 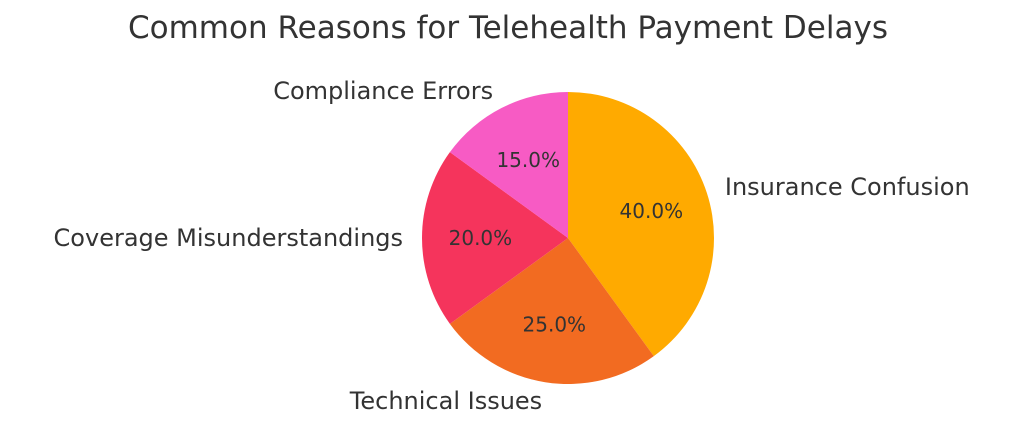 I want to click on pie-slice-coverage-misunderstandings, so click(x=495, y=238).